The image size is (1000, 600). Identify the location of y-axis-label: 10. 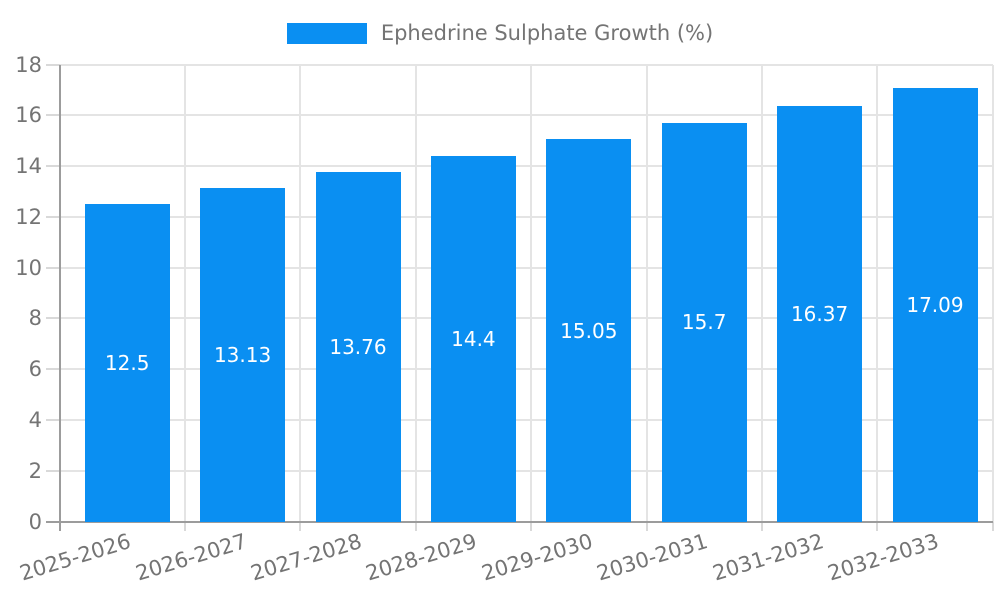
(28, 267).